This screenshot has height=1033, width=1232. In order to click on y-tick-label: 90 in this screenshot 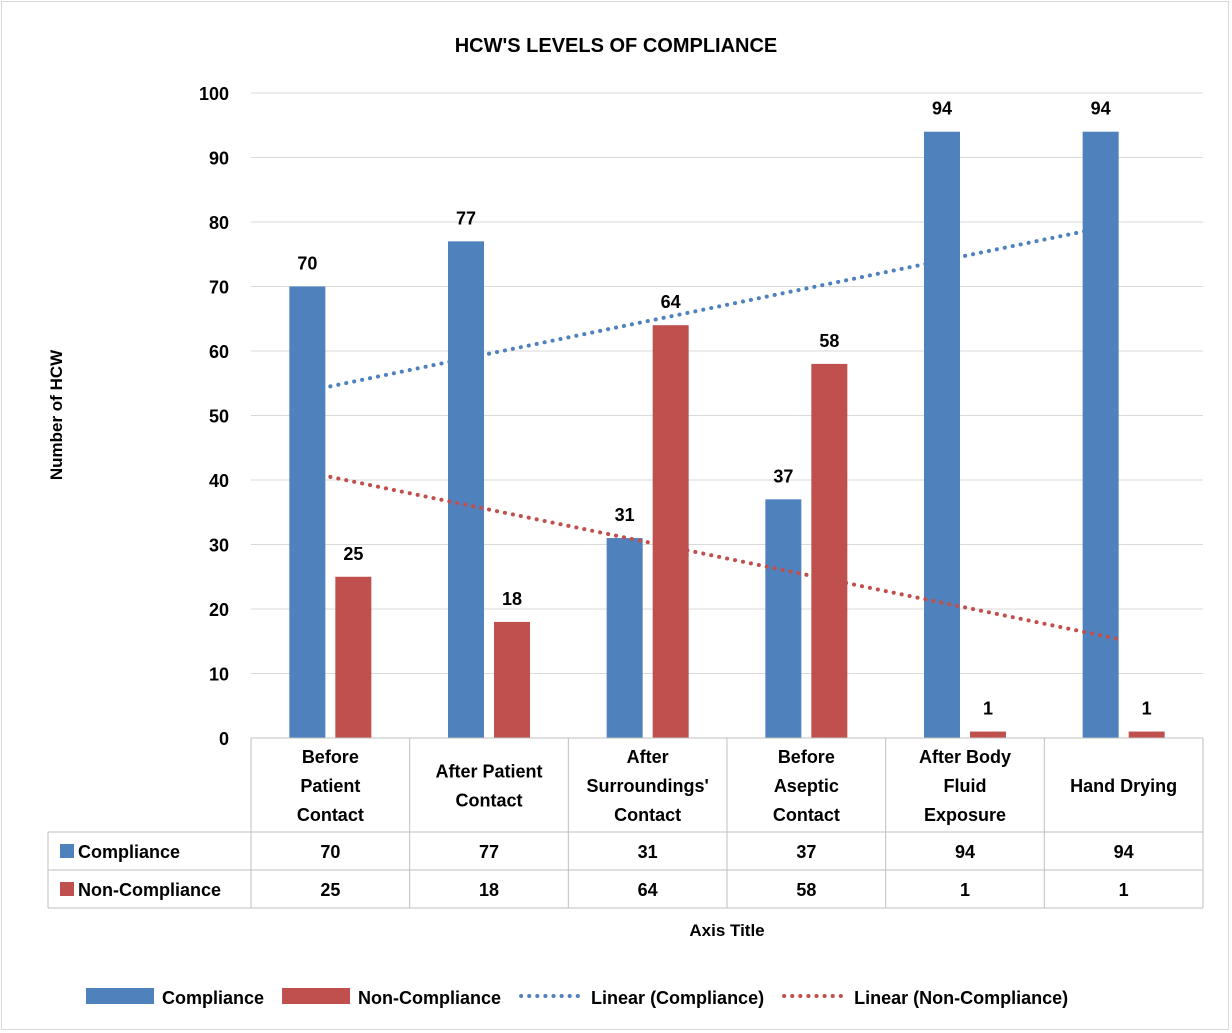, I will do `click(219, 159)`.